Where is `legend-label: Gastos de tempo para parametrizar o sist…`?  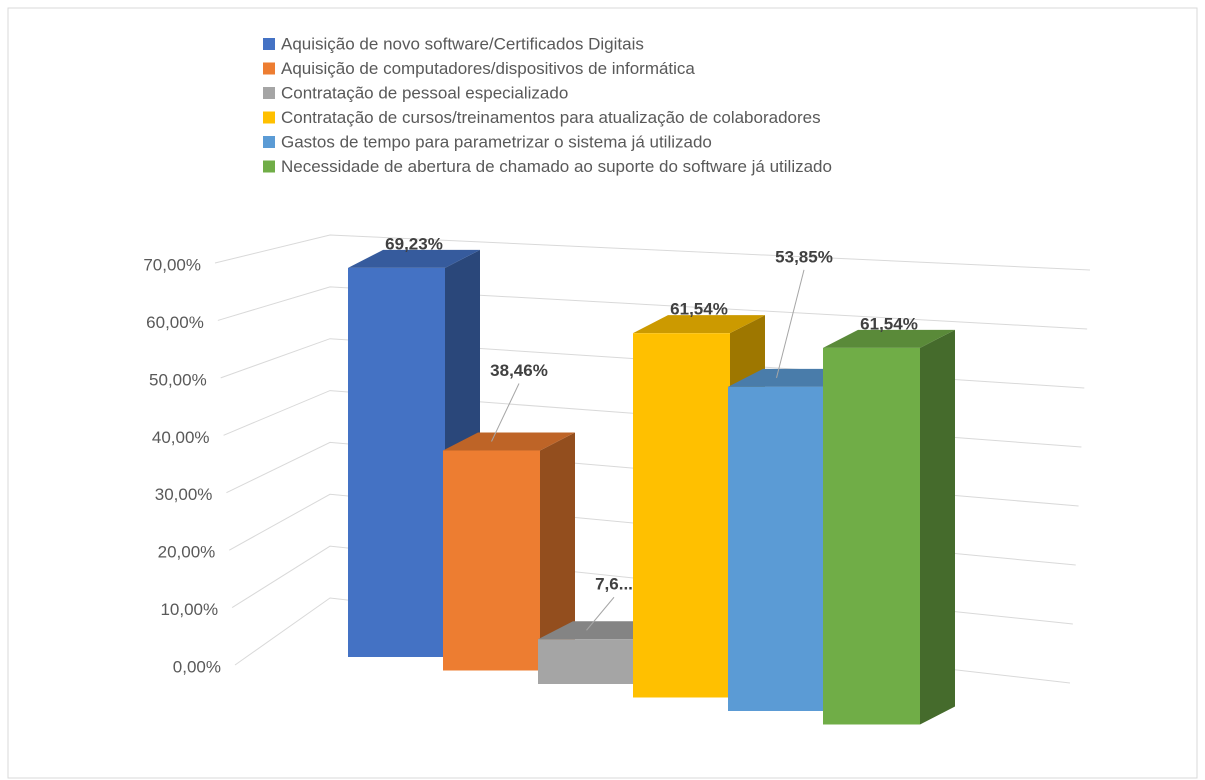 legend-label: Gastos de tempo para parametrizar o sist… is located at coordinates (496, 141).